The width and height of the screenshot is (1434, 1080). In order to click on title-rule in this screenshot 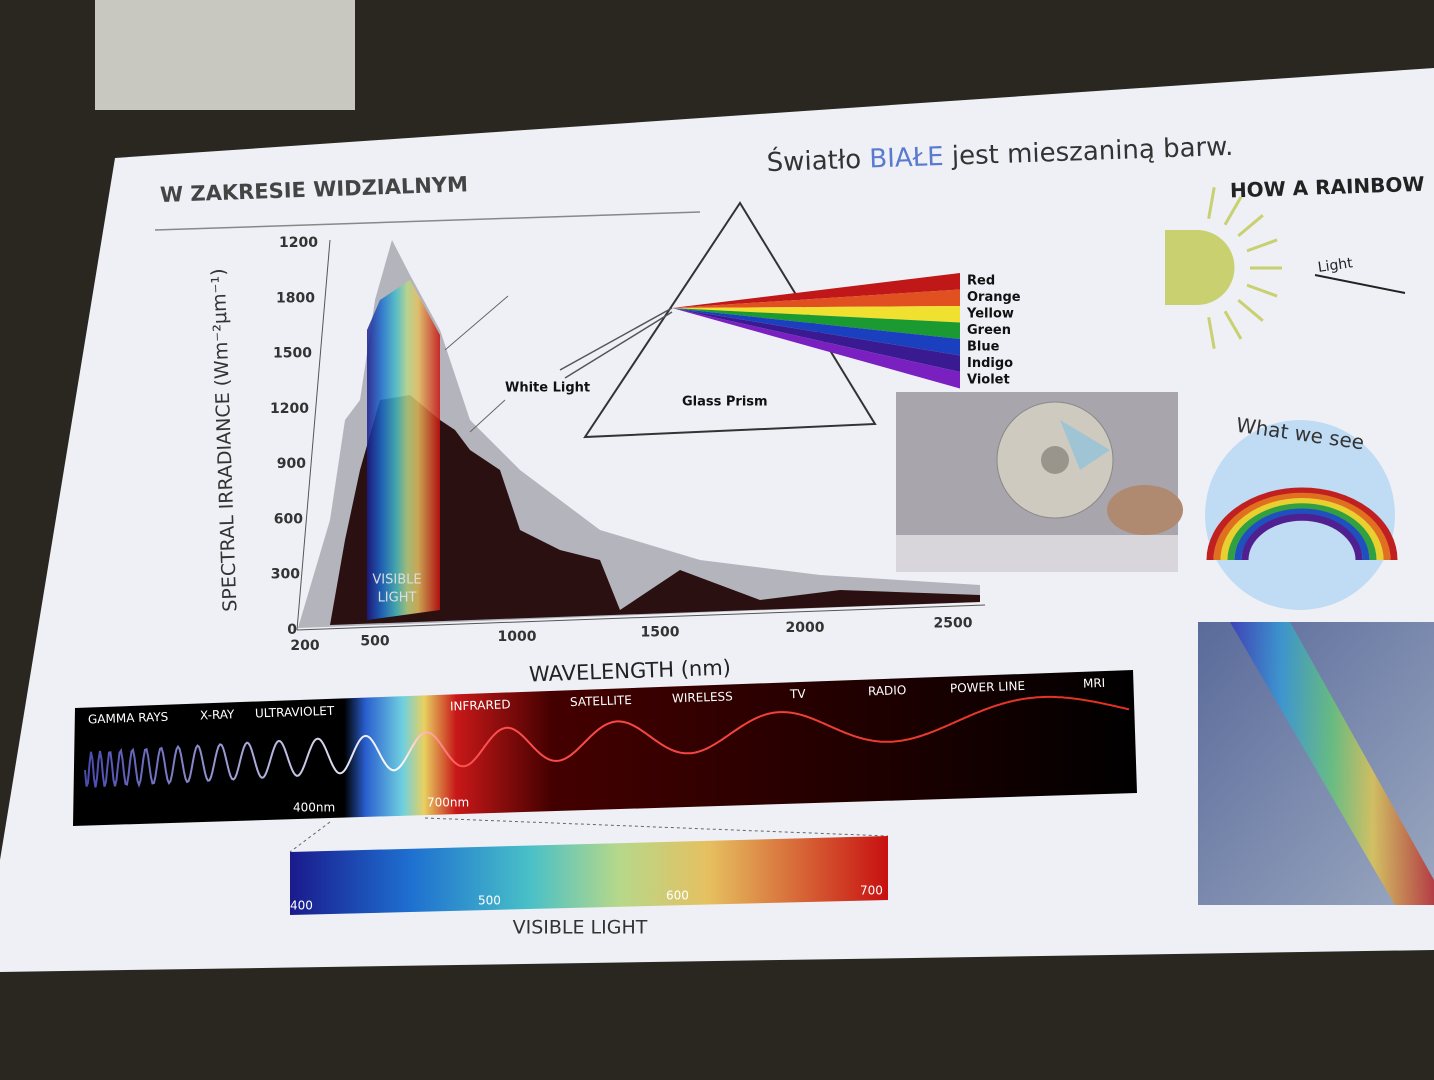, I will do `click(427, 221)`.